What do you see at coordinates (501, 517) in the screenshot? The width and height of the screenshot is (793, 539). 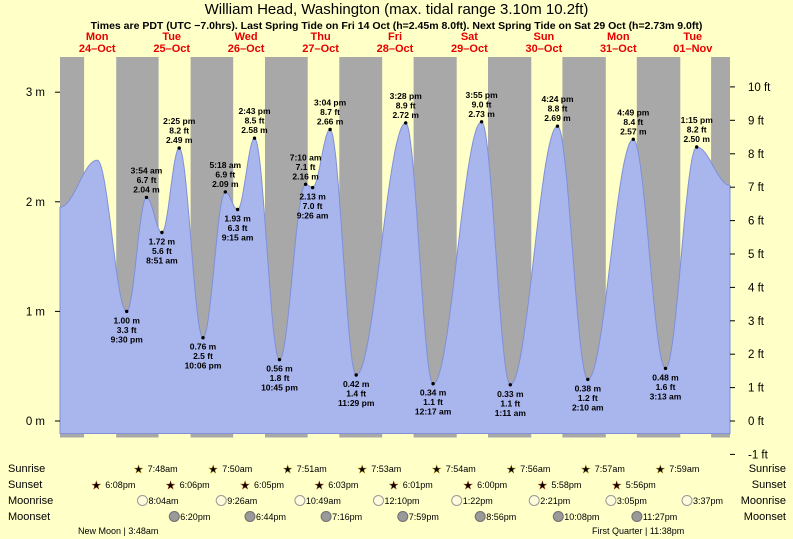 I see `moonset-time: 8:56pm` at bounding box center [501, 517].